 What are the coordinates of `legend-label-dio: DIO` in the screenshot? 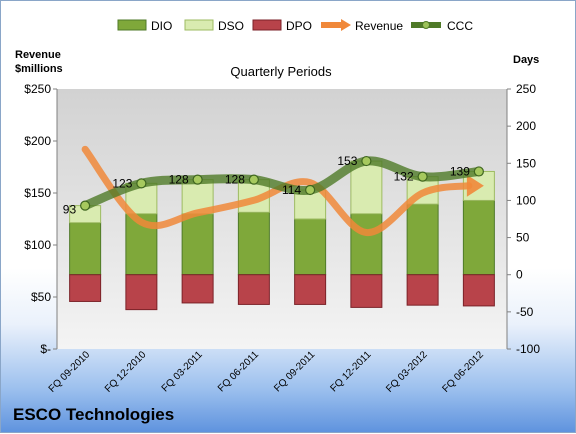 It's located at (161, 26).